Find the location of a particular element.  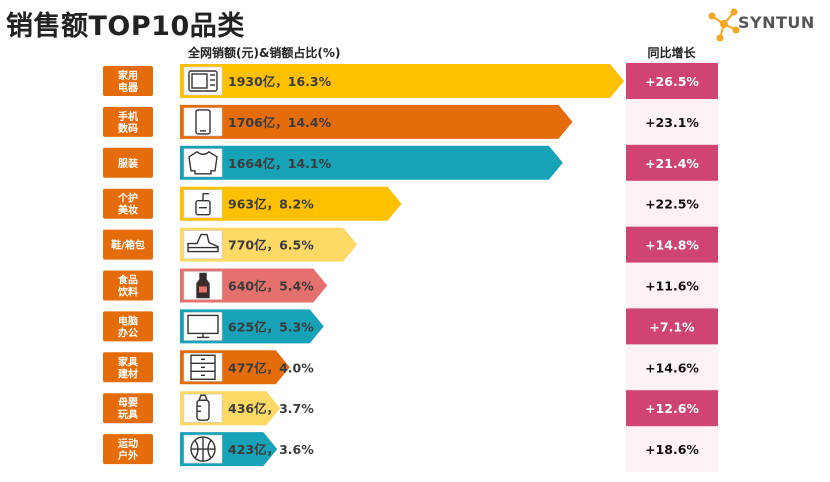

basketball-icon is located at coordinates (203, 449).